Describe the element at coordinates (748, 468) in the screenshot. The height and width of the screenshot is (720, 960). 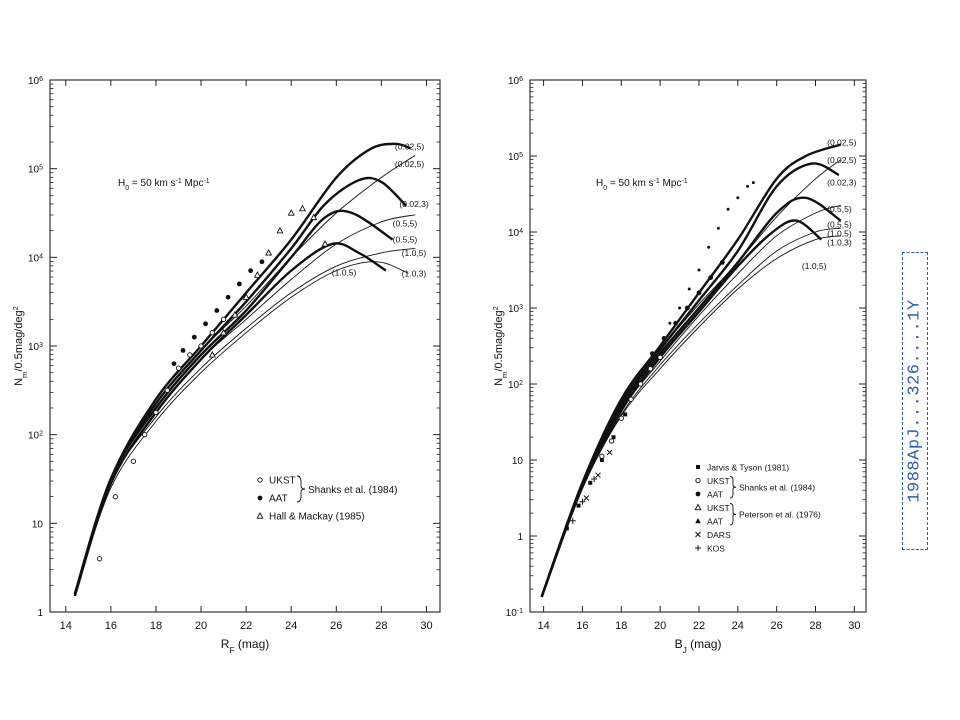
I see `legend-label: Jarvis & Tyson (1981)` at that location.